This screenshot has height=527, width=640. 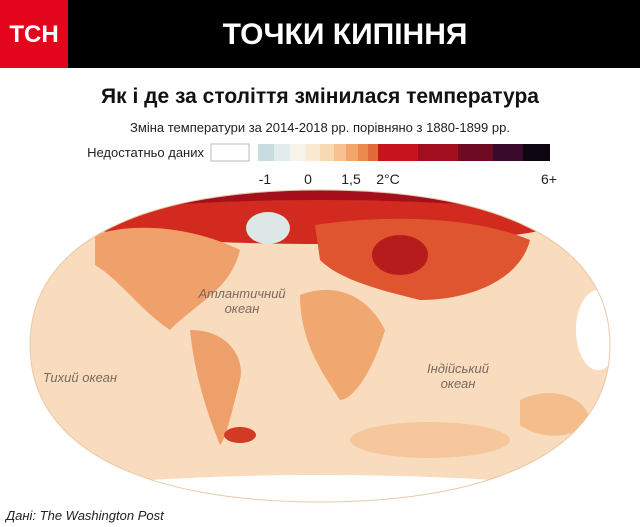 What do you see at coordinates (265, 179) in the screenshot?
I see `scale-tick-label: -1` at bounding box center [265, 179].